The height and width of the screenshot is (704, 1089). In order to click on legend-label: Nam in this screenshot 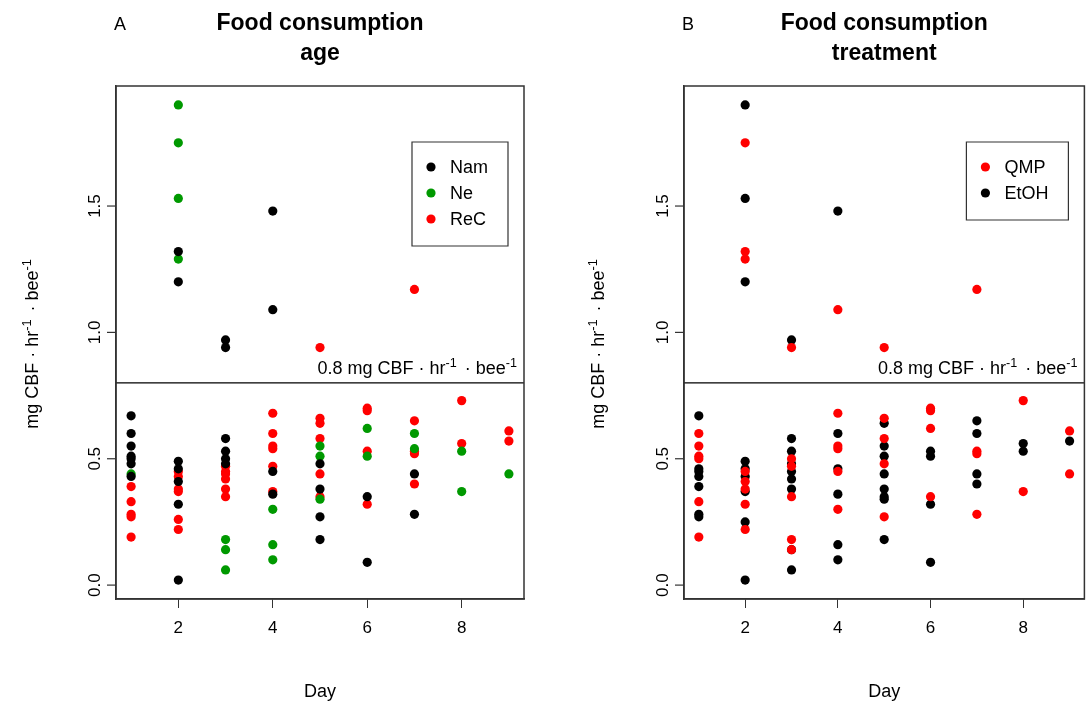, I will do `click(469, 166)`.